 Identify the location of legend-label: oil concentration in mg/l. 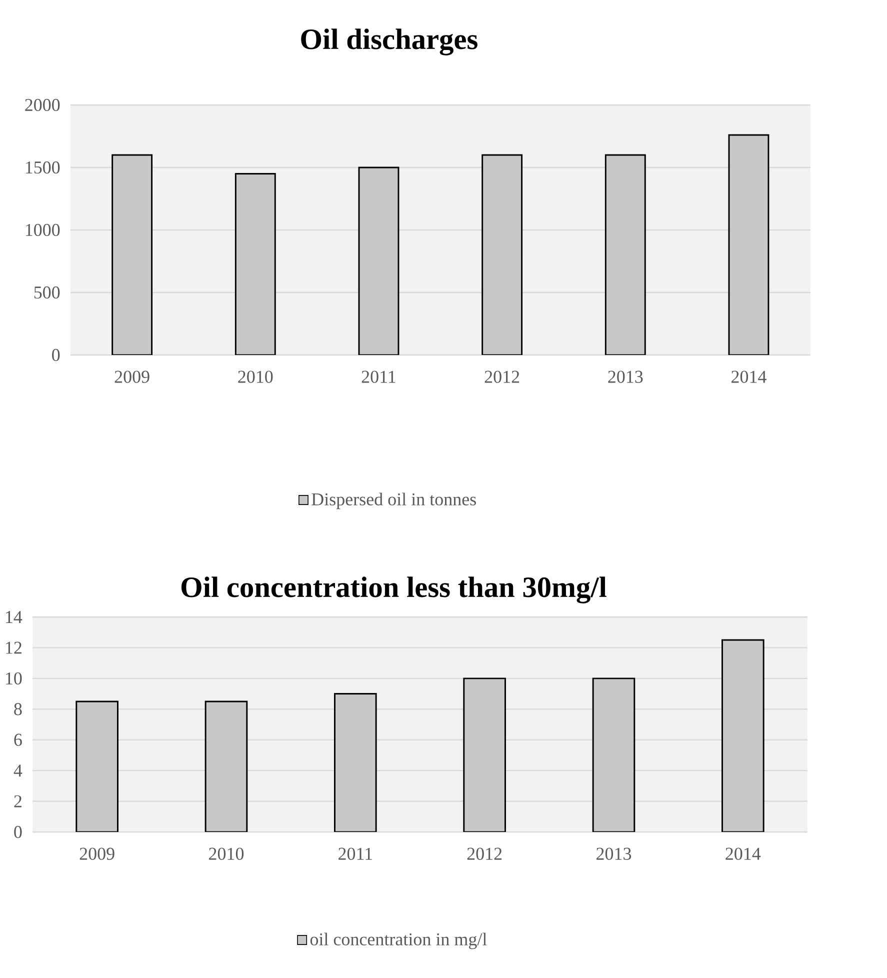
(398, 941).